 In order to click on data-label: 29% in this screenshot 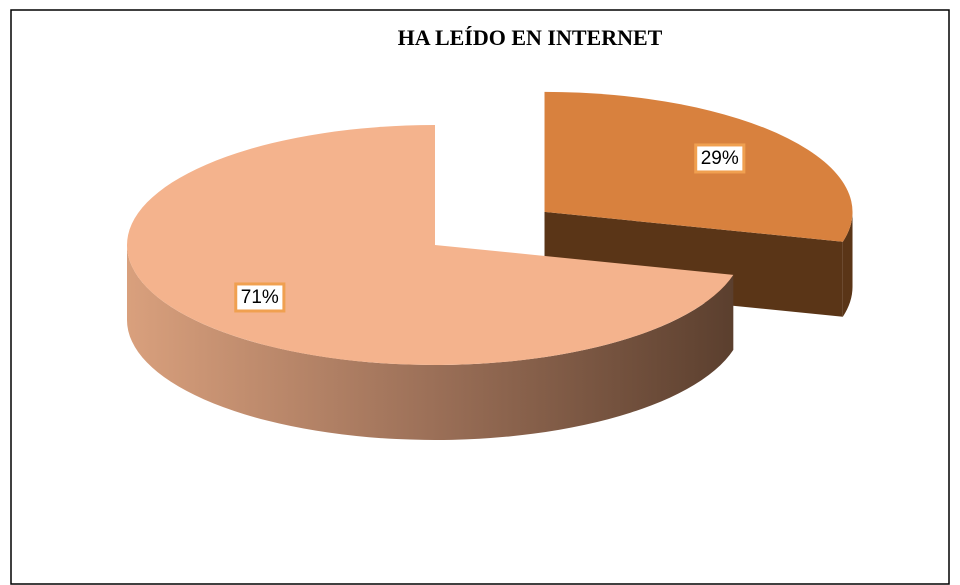, I will do `click(720, 158)`.